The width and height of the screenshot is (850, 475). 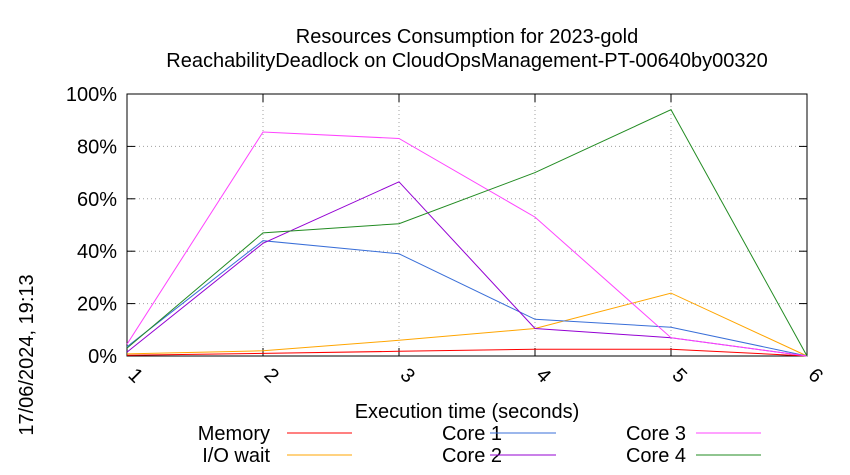 I want to click on legend-label: Core 4, so click(x=656, y=456).